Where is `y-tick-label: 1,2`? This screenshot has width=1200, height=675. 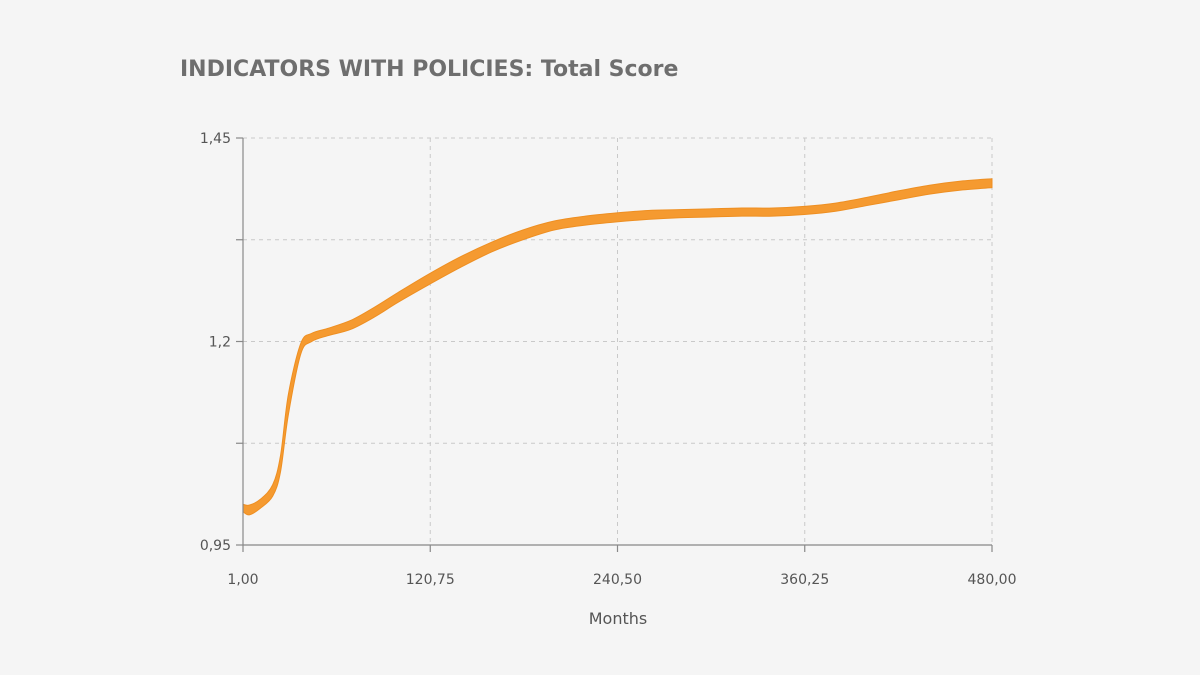
y-tick-label: 1,2 is located at coordinates (220, 343).